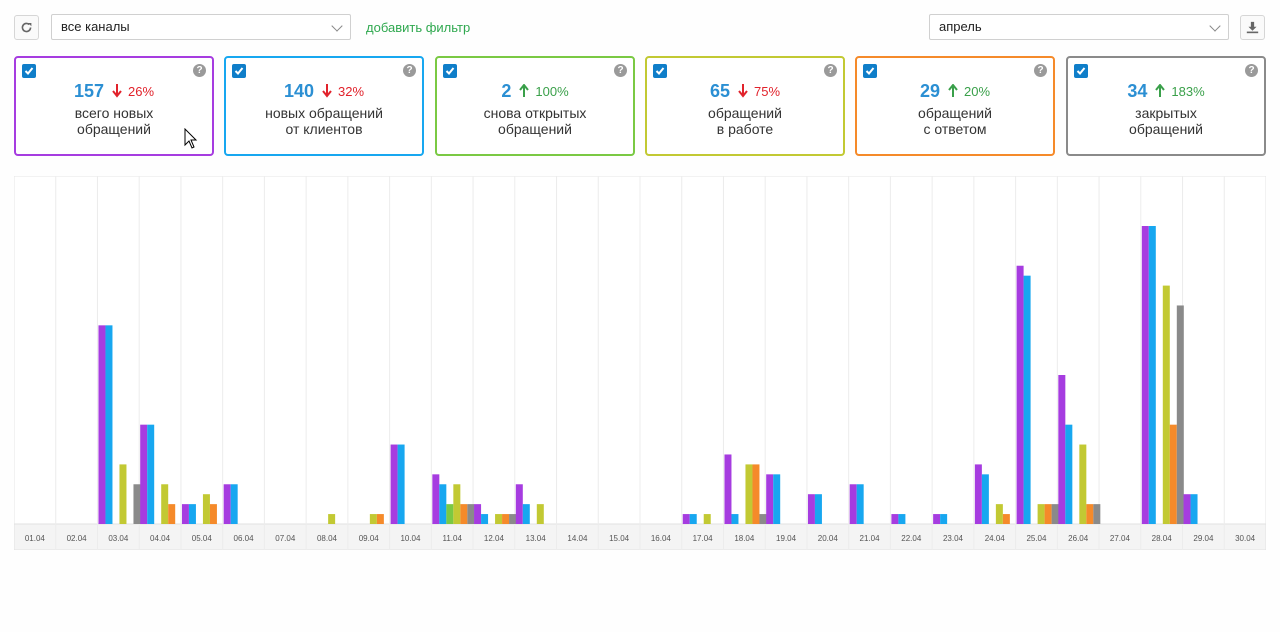 The height and width of the screenshot is (632, 1280). What do you see at coordinates (1079, 27) in the screenshot?
I see `period-select: апрель` at bounding box center [1079, 27].